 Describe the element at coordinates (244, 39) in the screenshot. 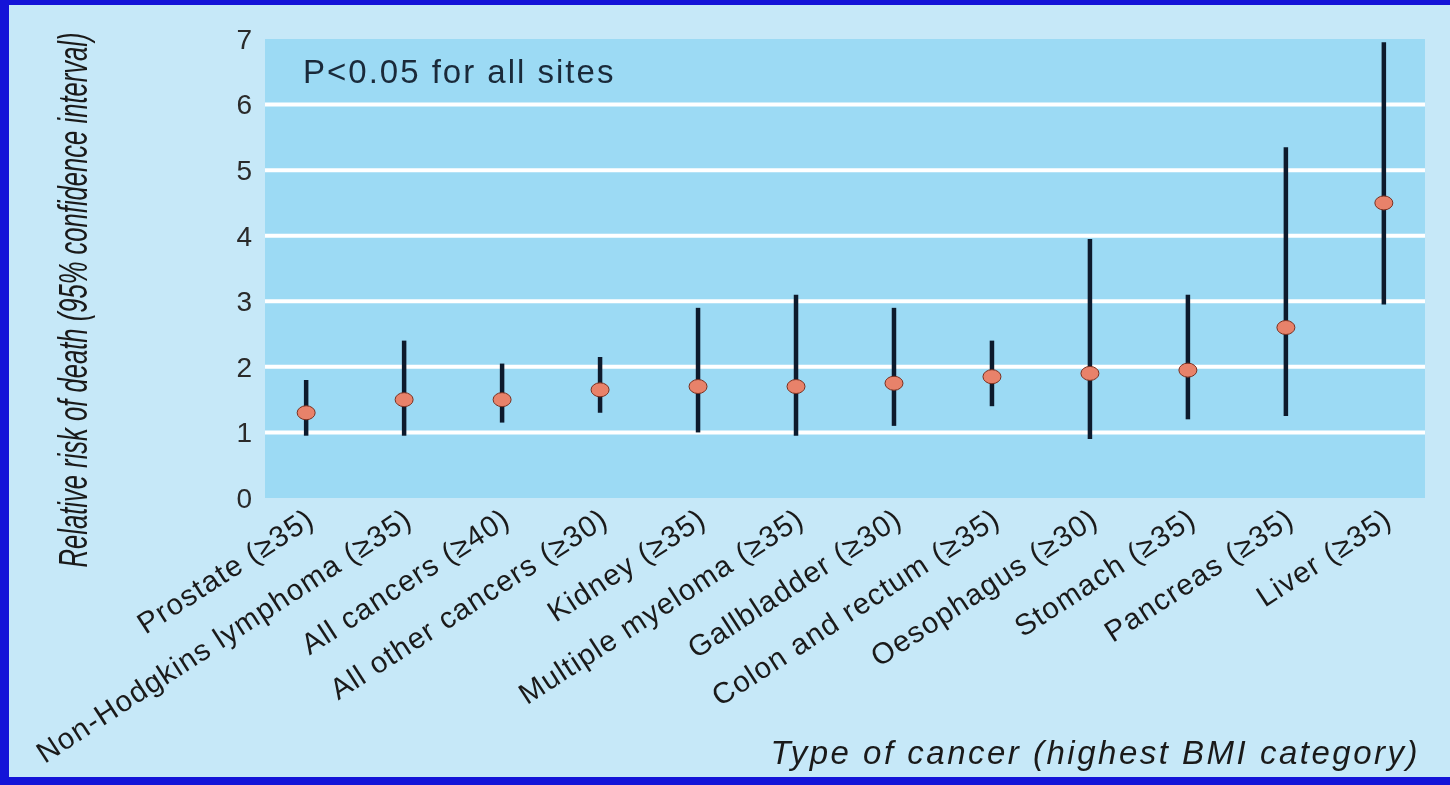

I see `y-tick-label: 7` at that location.